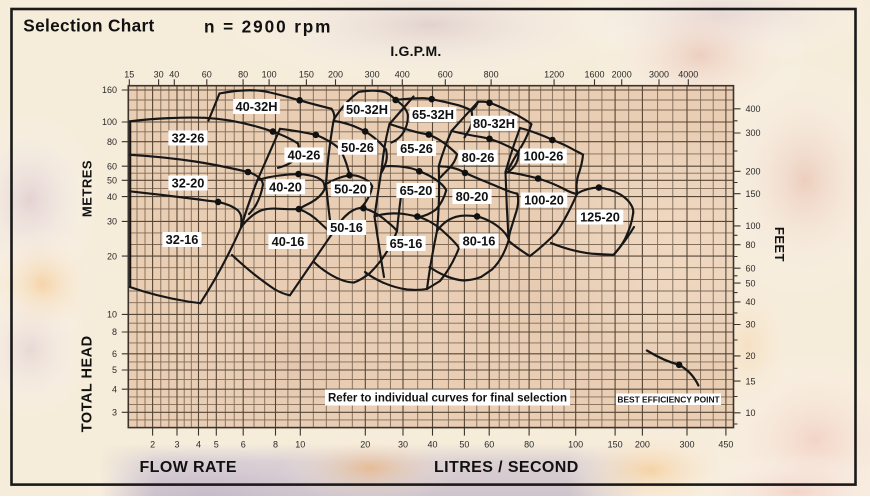  What do you see at coordinates (491, 75) in the screenshot?
I see `svg-text: 800` at bounding box center [491, 75].